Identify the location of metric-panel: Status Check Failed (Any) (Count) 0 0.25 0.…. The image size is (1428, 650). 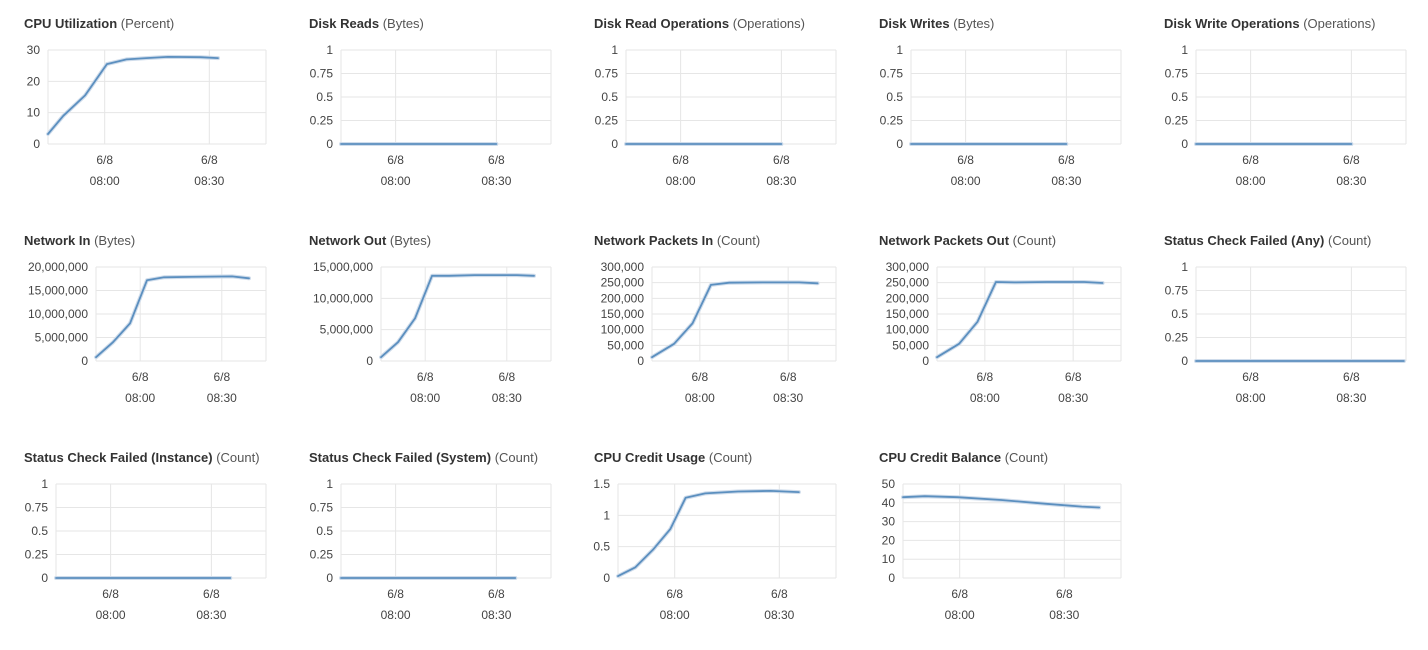
(1296, 333).